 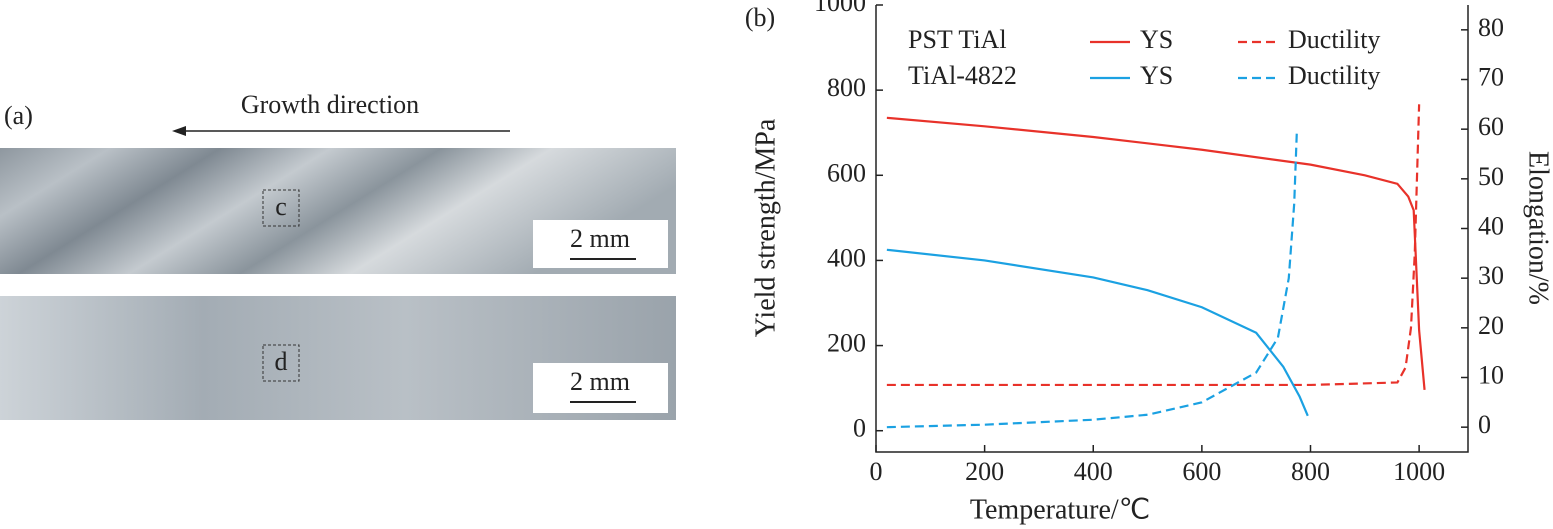 I want to click on y-tick-label: 0, so click(x=859, y=428).